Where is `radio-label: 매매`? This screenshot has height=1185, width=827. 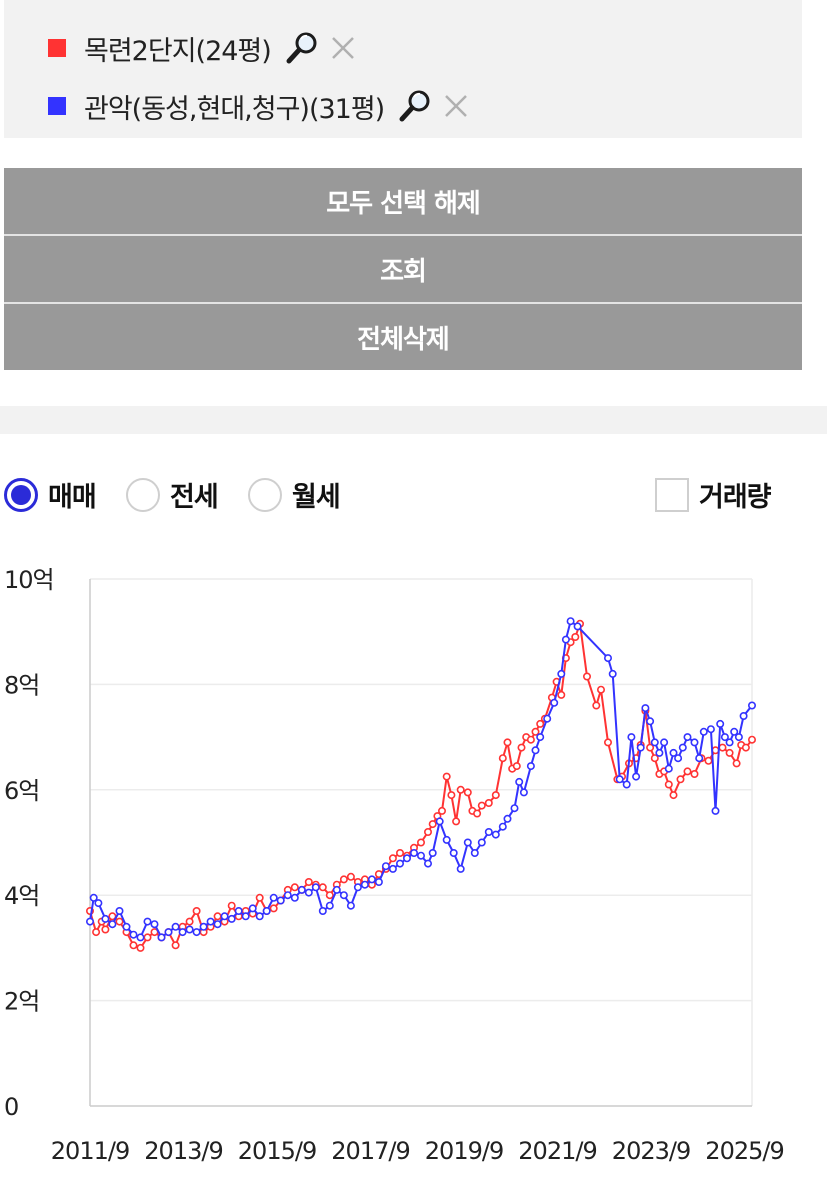
radio-label: 매매 is located at coordinates (72, 497).